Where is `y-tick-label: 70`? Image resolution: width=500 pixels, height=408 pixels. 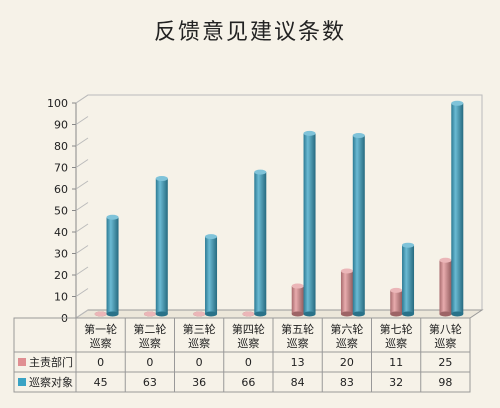
y-tick-label: 70 is located at coordinates (61, 168).